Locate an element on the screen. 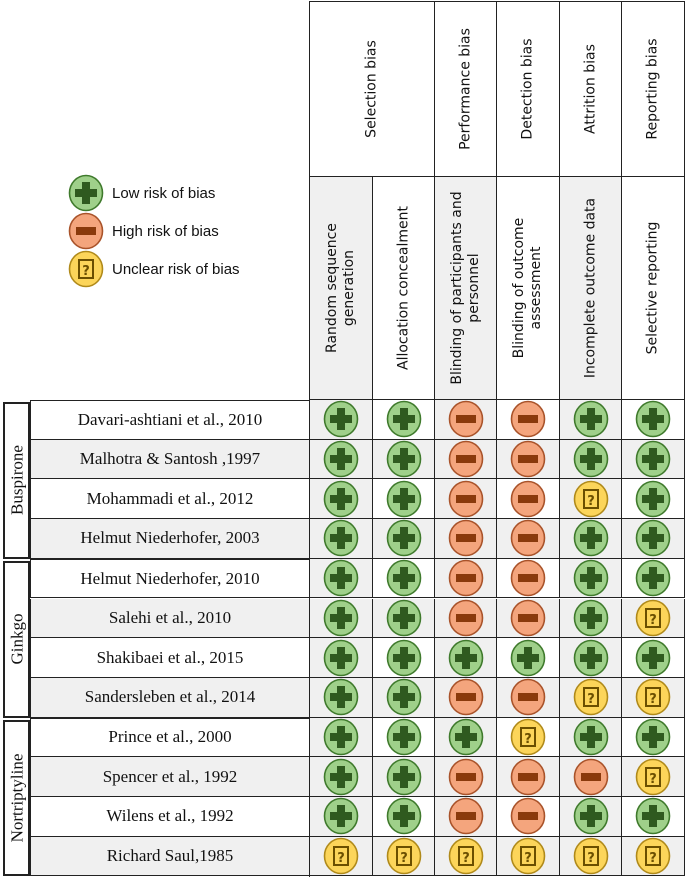  group-label: Buspirone is located at coordinates (16, 480).